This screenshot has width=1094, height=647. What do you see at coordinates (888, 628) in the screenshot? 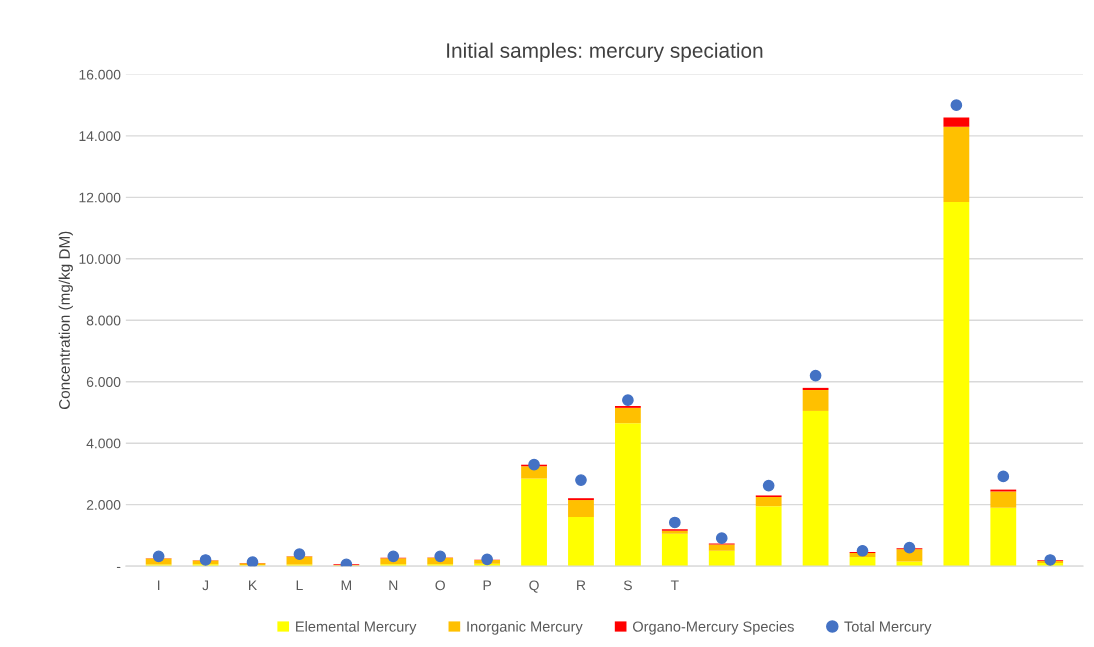
I see `legend-label: Total Mercury` at bounding box center [888, 628].